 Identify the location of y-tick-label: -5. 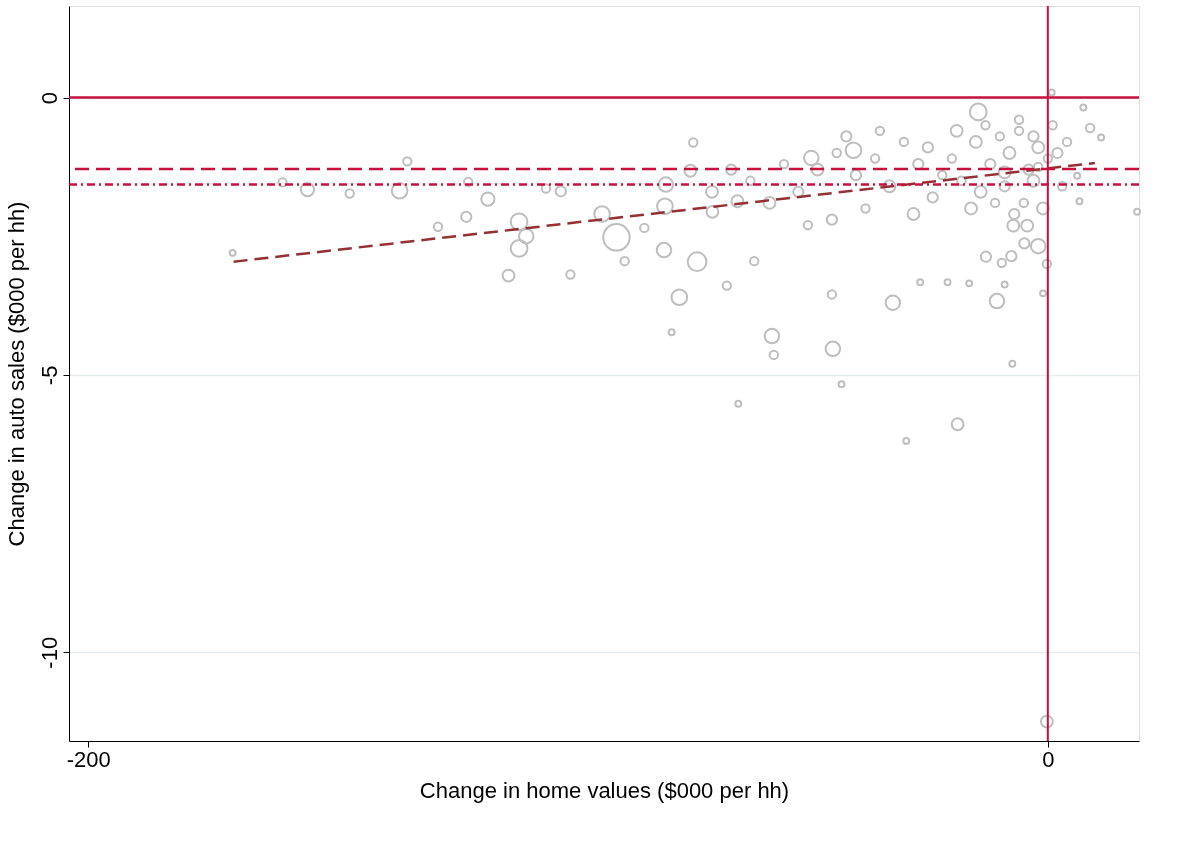
(49, 375).